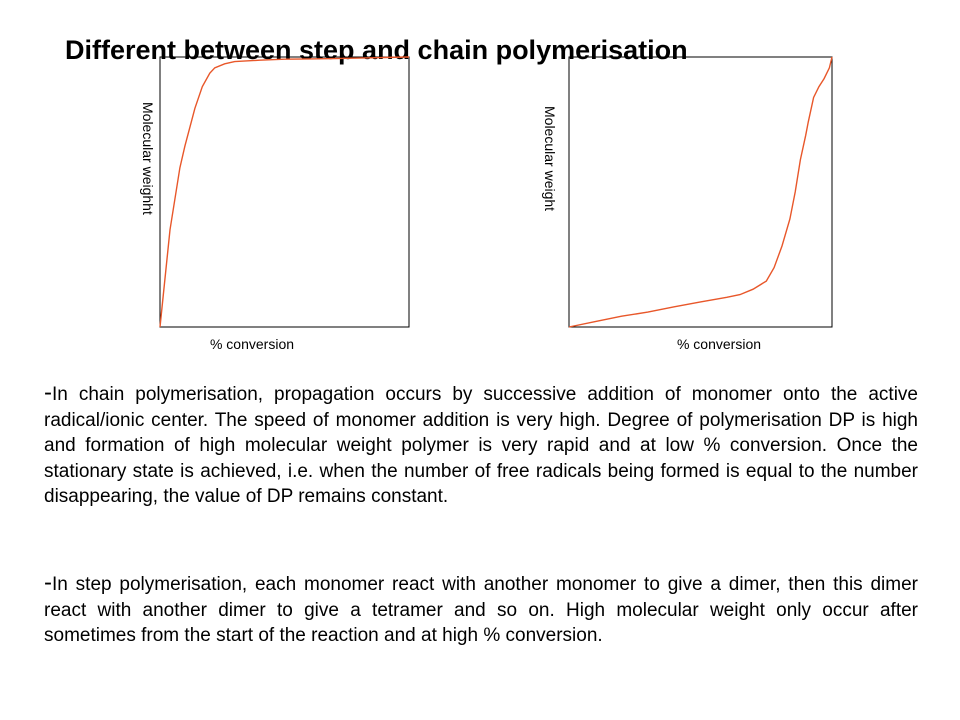 The height and width of the screenshot is (720, 960). I want to click on y-axis-label: Molecular weighht, so click(148, 158).